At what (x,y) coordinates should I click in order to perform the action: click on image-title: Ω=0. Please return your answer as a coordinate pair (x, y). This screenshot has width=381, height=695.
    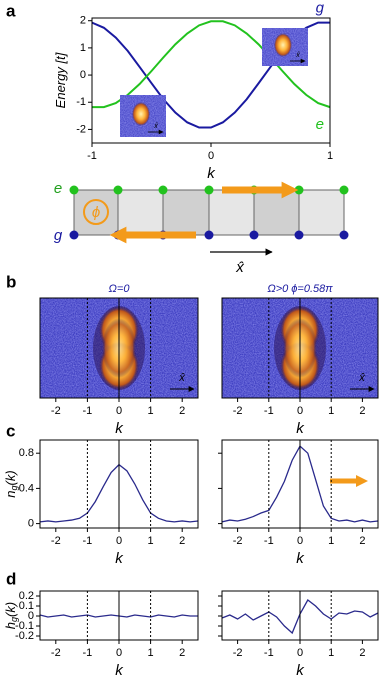
    Looking at the image, I should click on (120, 289).